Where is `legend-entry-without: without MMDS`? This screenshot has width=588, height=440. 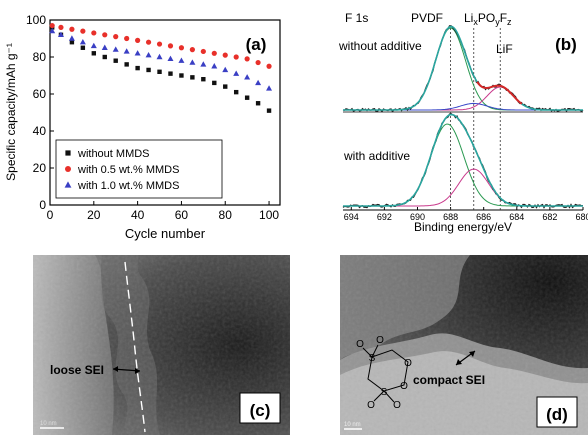 legend-entry-without: without MMDS is located at coordinates (113, 154).